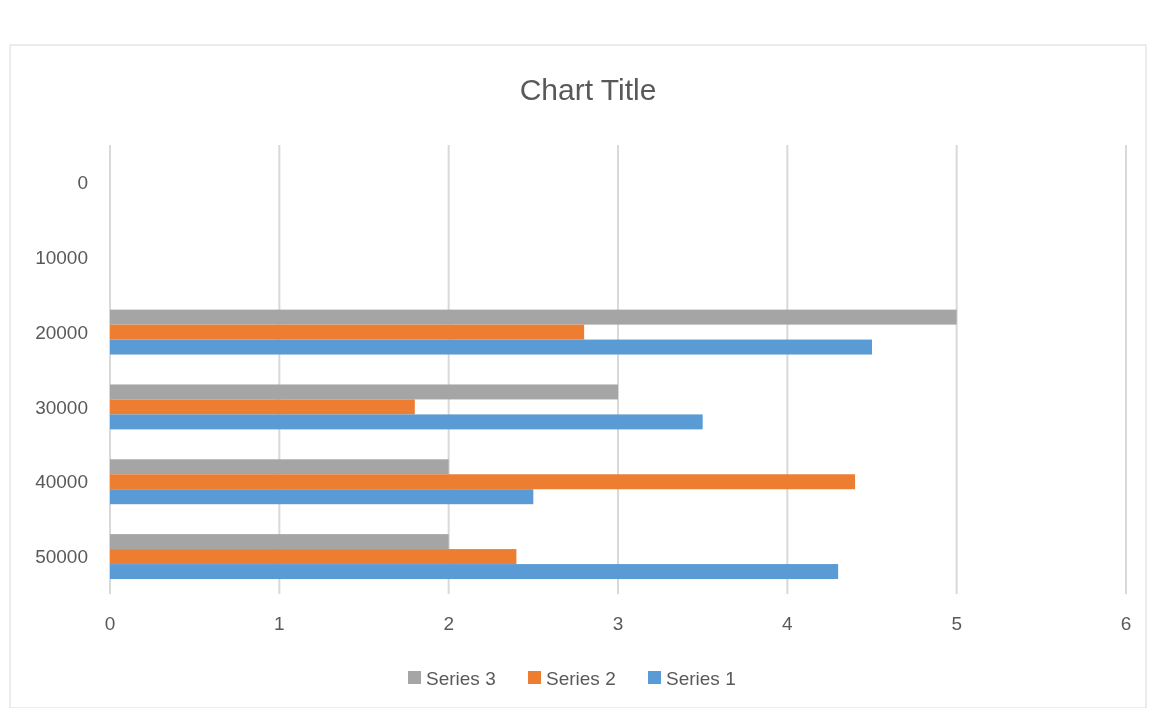 The width and height of the screenshot is (1156, 716). I want to click on y-tick-label: 10000, so click(61, 257).